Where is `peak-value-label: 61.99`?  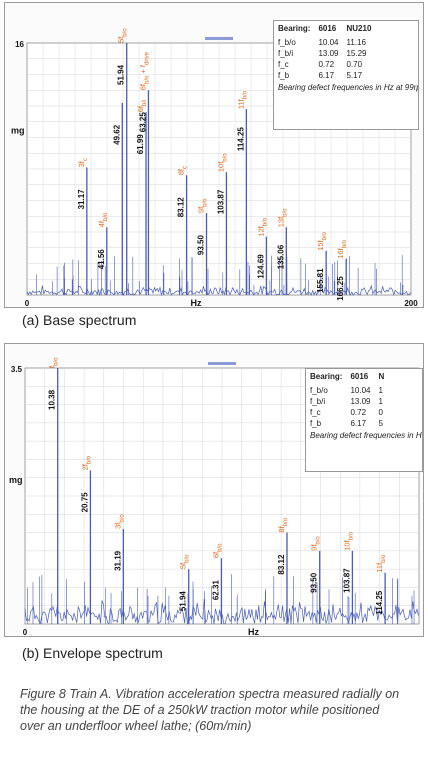 peak-value-label: 61.99 is located at coordinates (140, 144).